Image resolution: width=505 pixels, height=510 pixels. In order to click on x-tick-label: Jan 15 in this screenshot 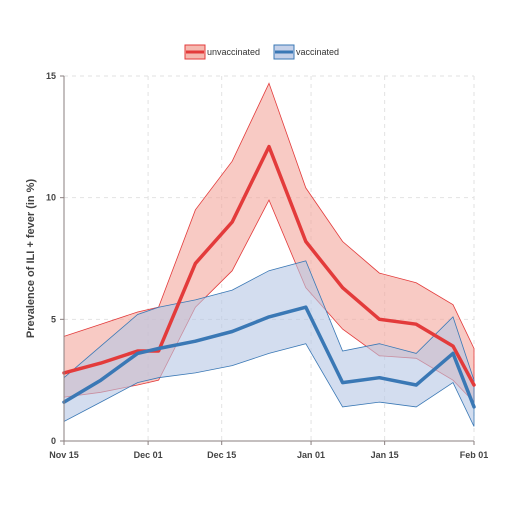, I will do `click(385, 455)`.